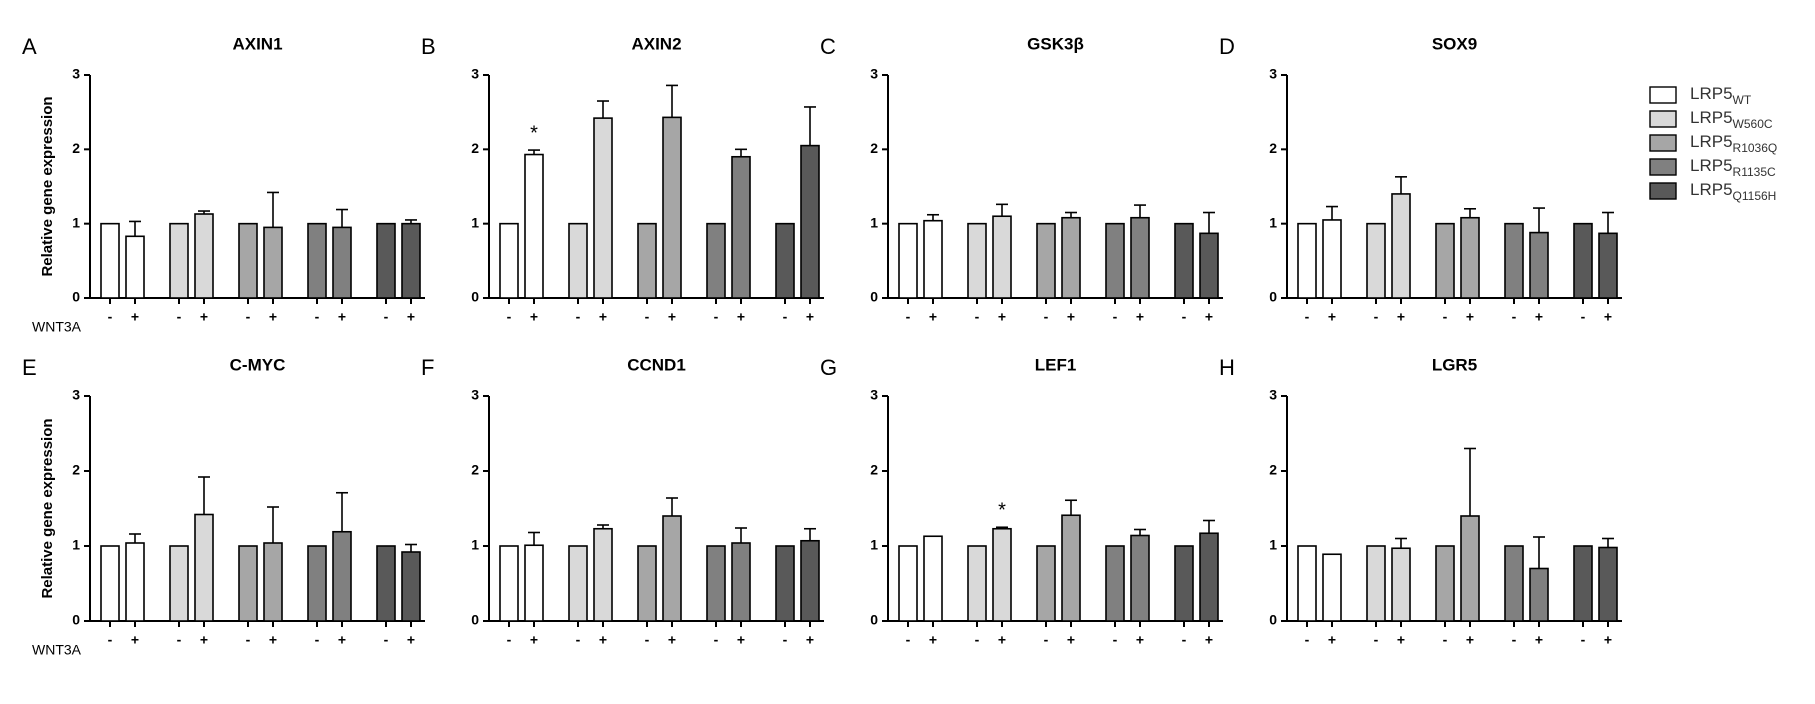 The height and width of the screenshot is (704, 1815). Describe the element at coordinates (427, 367) in the screenshot. I see `panel-letter: F` at that location.